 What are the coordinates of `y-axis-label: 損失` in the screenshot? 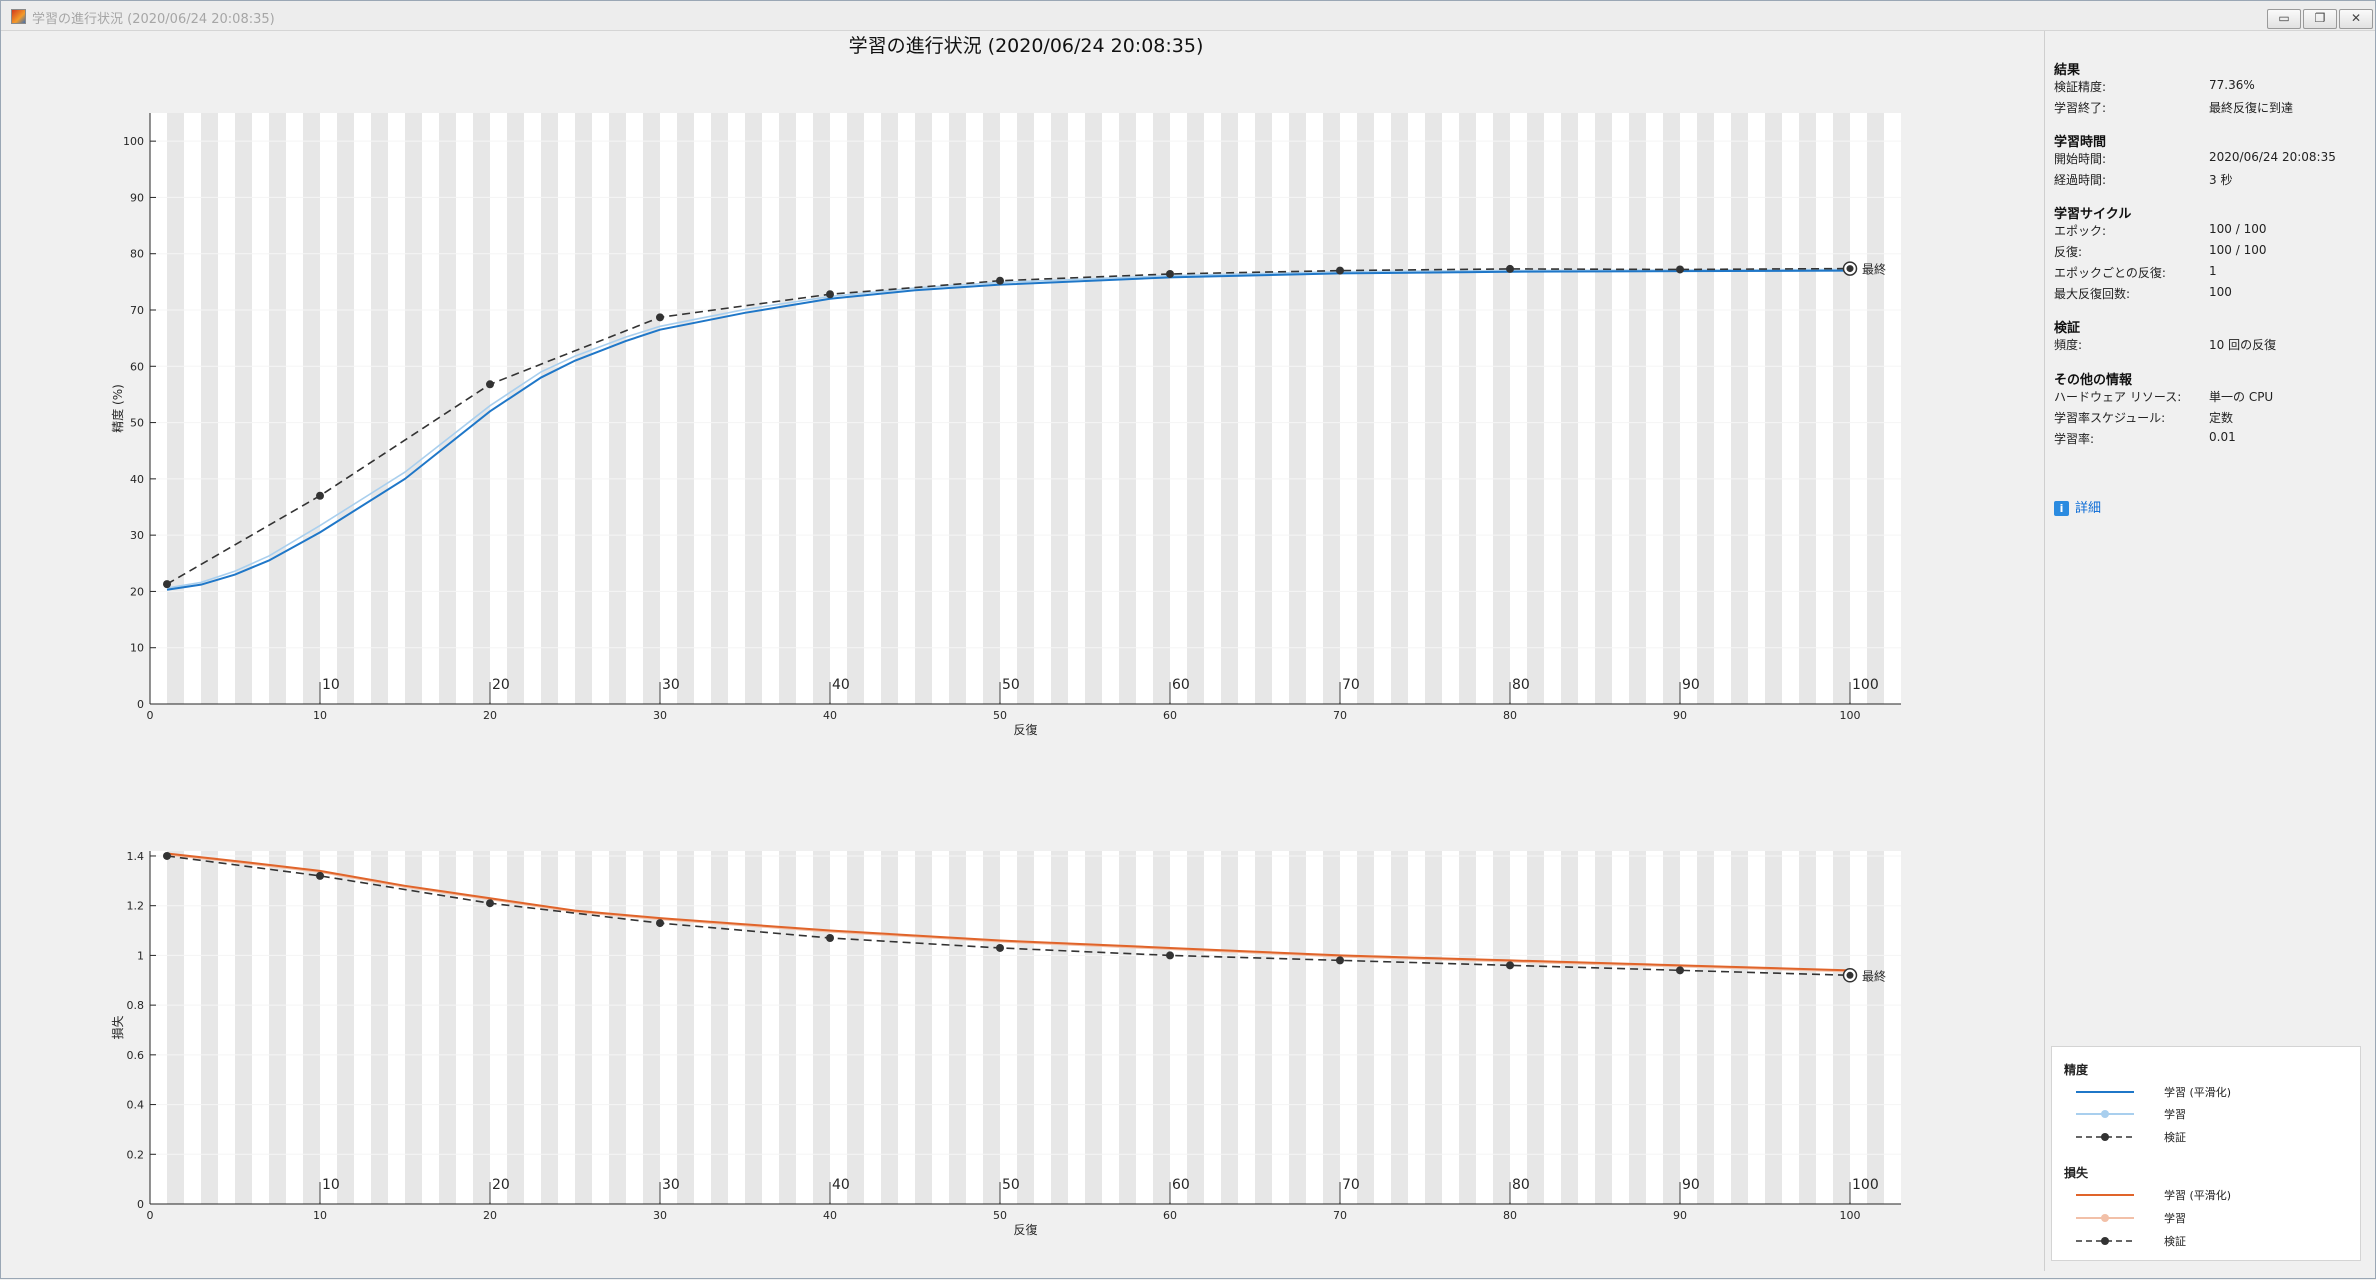 It's located at (117, 1027).